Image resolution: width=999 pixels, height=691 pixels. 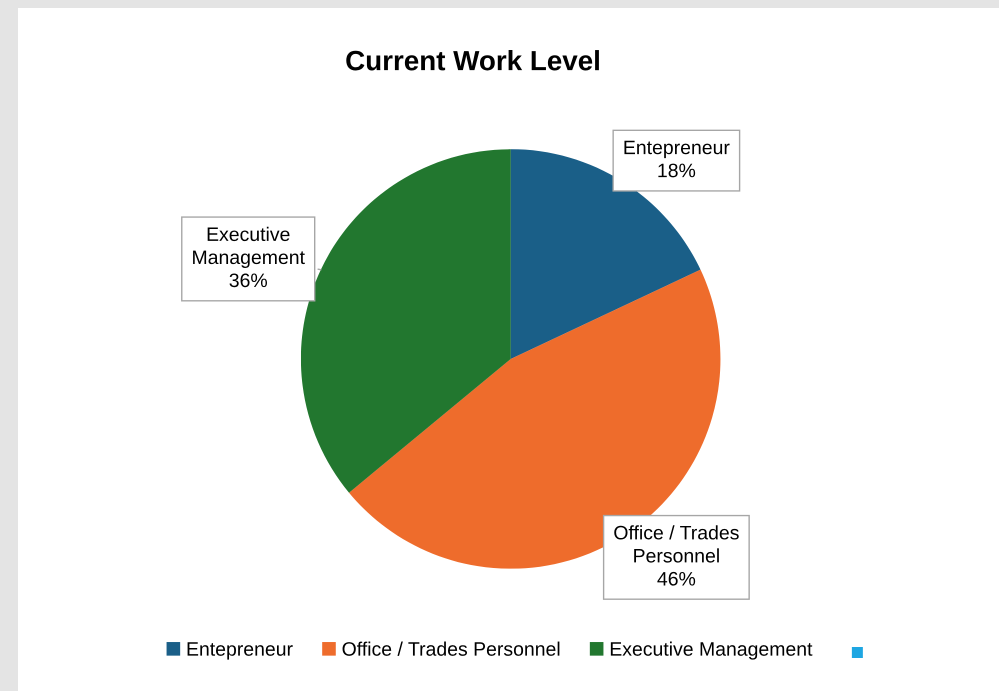 I want to click on legend-label: Executive Management, so click(x=711, y=651).